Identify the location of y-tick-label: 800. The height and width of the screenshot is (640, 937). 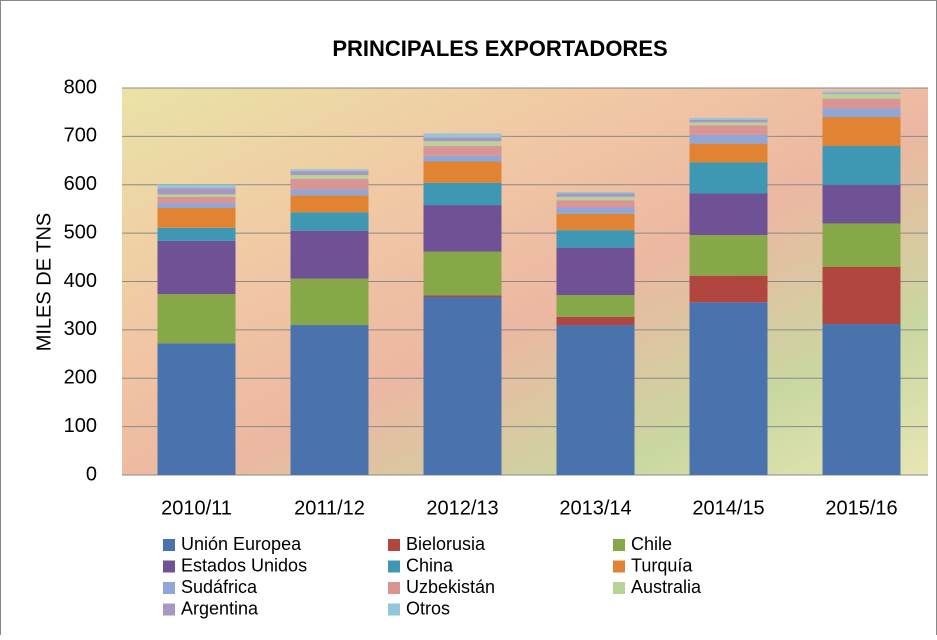
(80, 87).